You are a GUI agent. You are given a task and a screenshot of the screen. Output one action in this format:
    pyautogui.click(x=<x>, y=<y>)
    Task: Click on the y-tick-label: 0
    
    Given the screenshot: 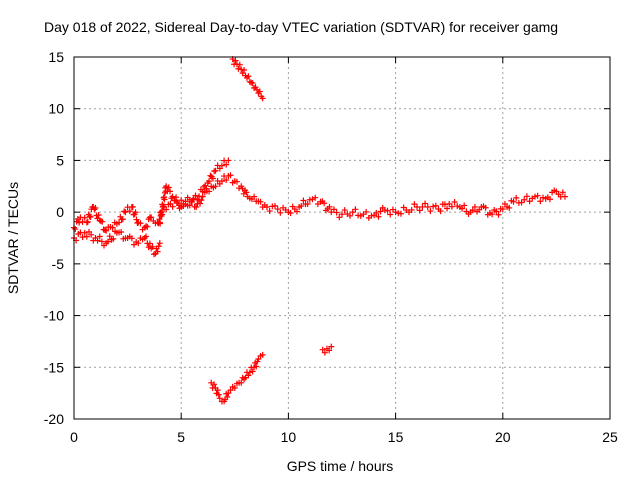 What is the action you would take?
    pyautogui.click(x=60, y=212)
    